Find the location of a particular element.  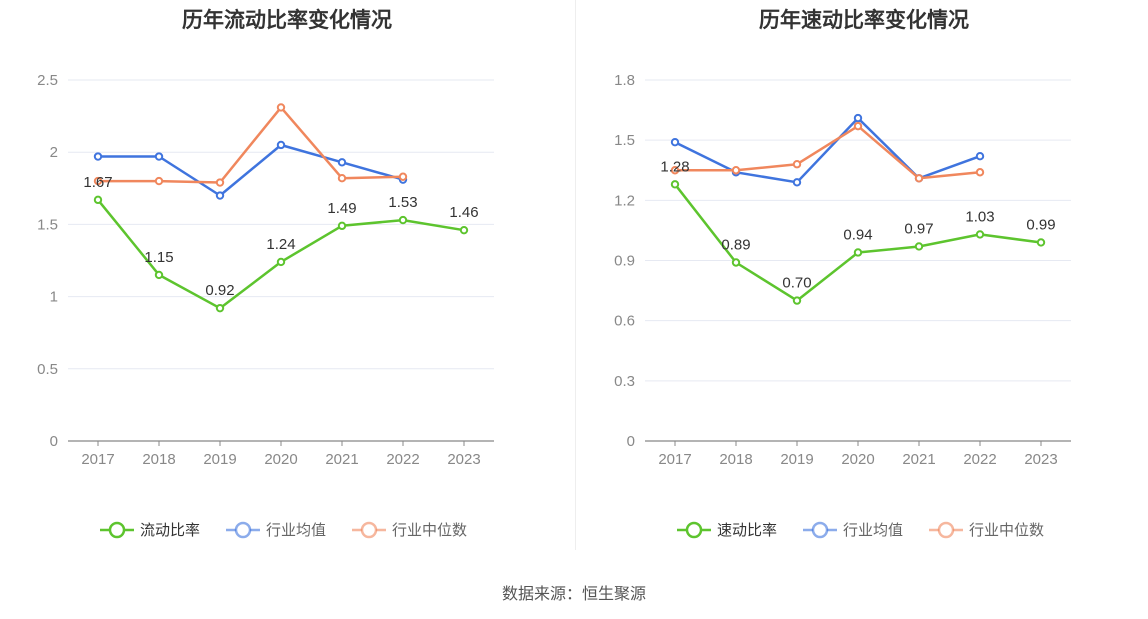

panel-divider is located at coordinates (575, 275).